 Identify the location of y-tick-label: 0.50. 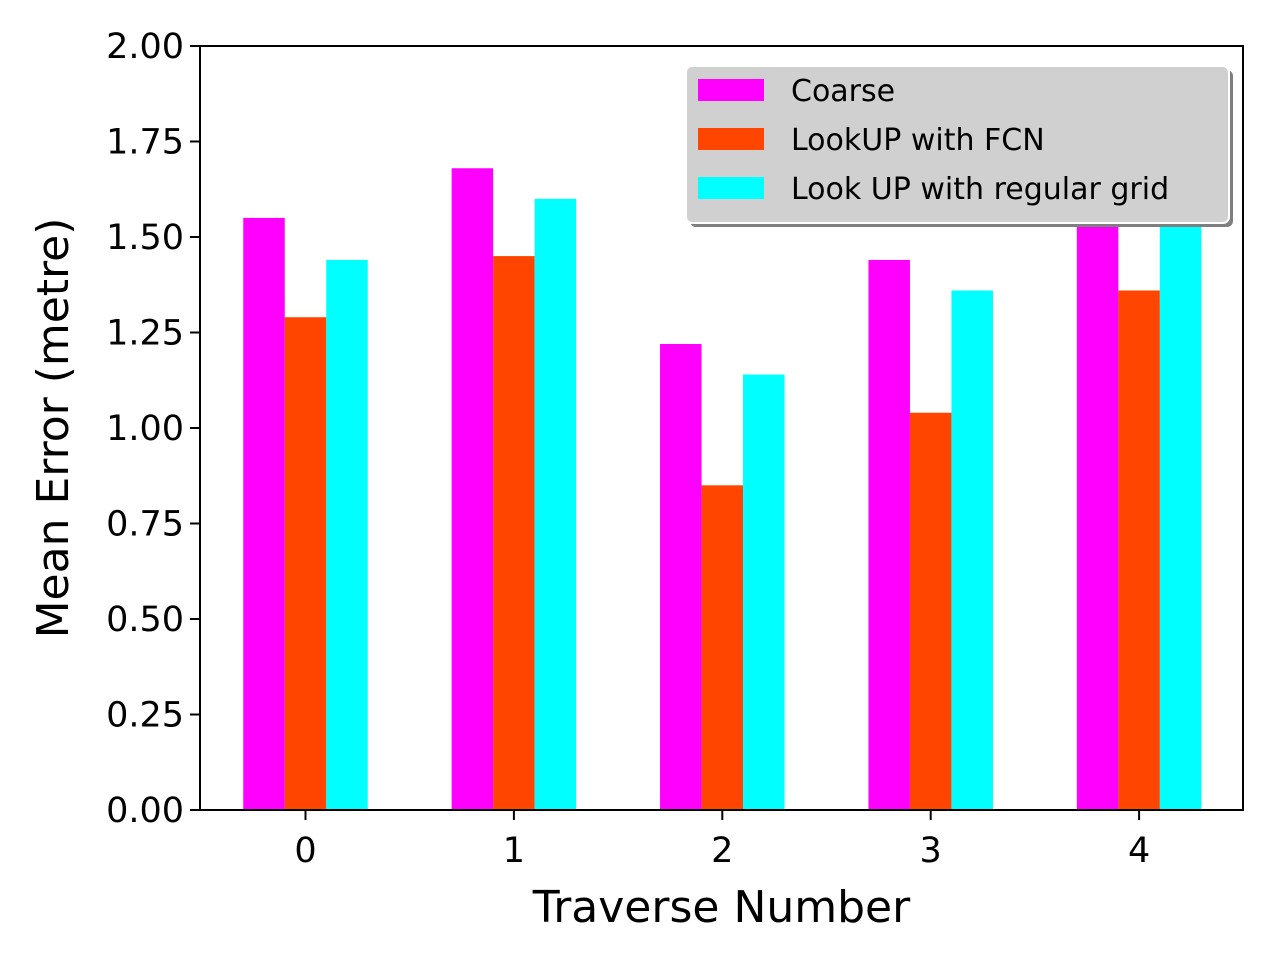
(145, 620).